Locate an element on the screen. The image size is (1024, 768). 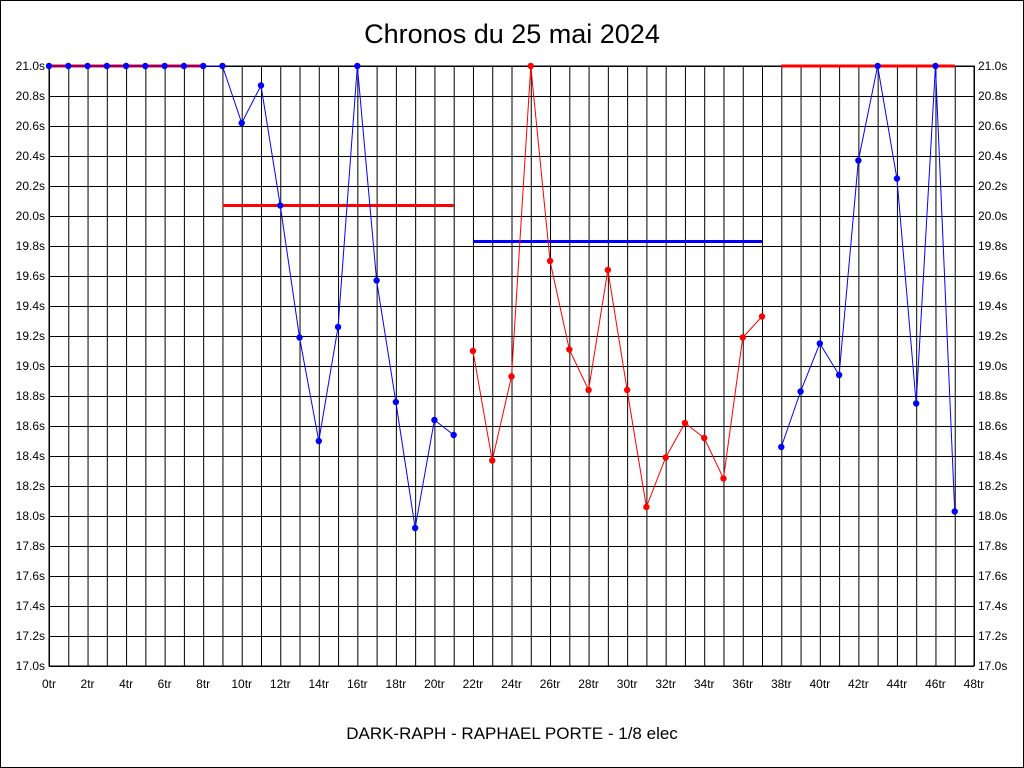
x-tick-label: 32tr is located at coordinates (665, 684).